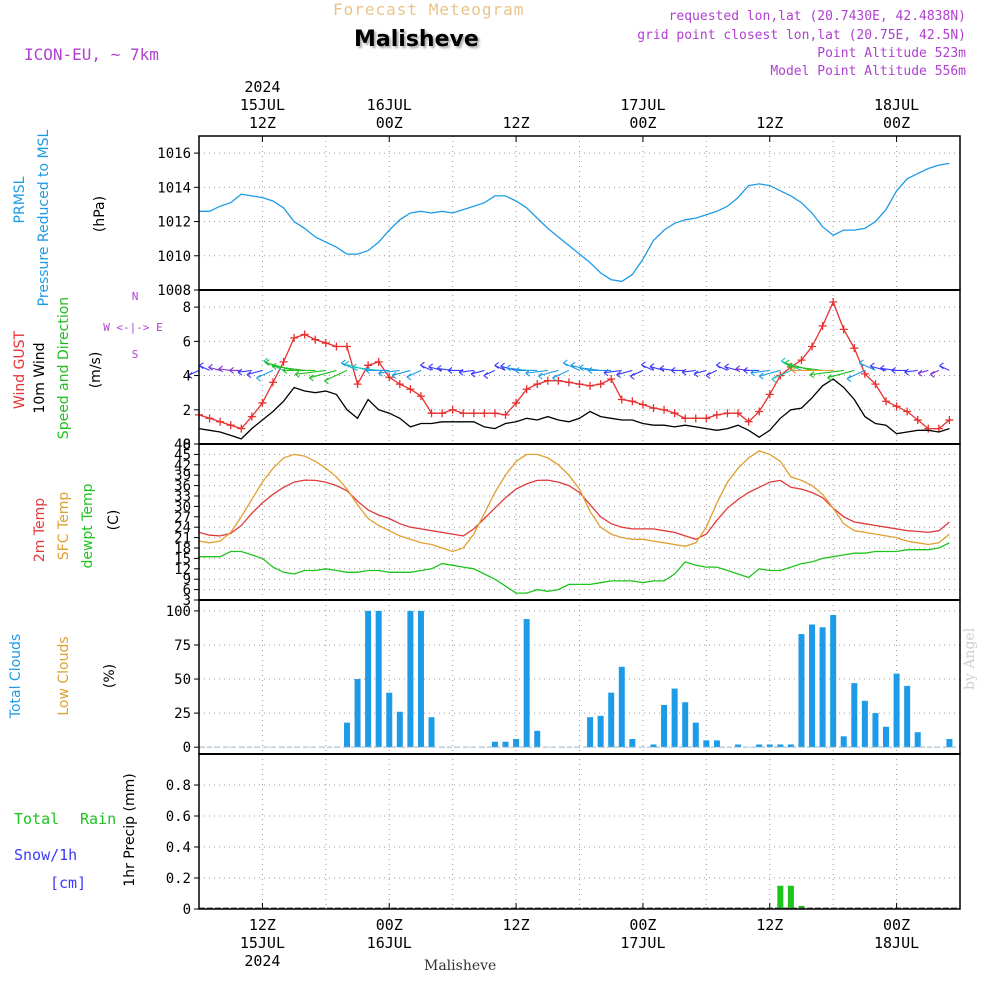 Image resolution: width=1000 pixels, height=1000 pixels. Describe the element at coordinates (182, 497) in the screenshot. I see `y-tick-label: 33` at that location.